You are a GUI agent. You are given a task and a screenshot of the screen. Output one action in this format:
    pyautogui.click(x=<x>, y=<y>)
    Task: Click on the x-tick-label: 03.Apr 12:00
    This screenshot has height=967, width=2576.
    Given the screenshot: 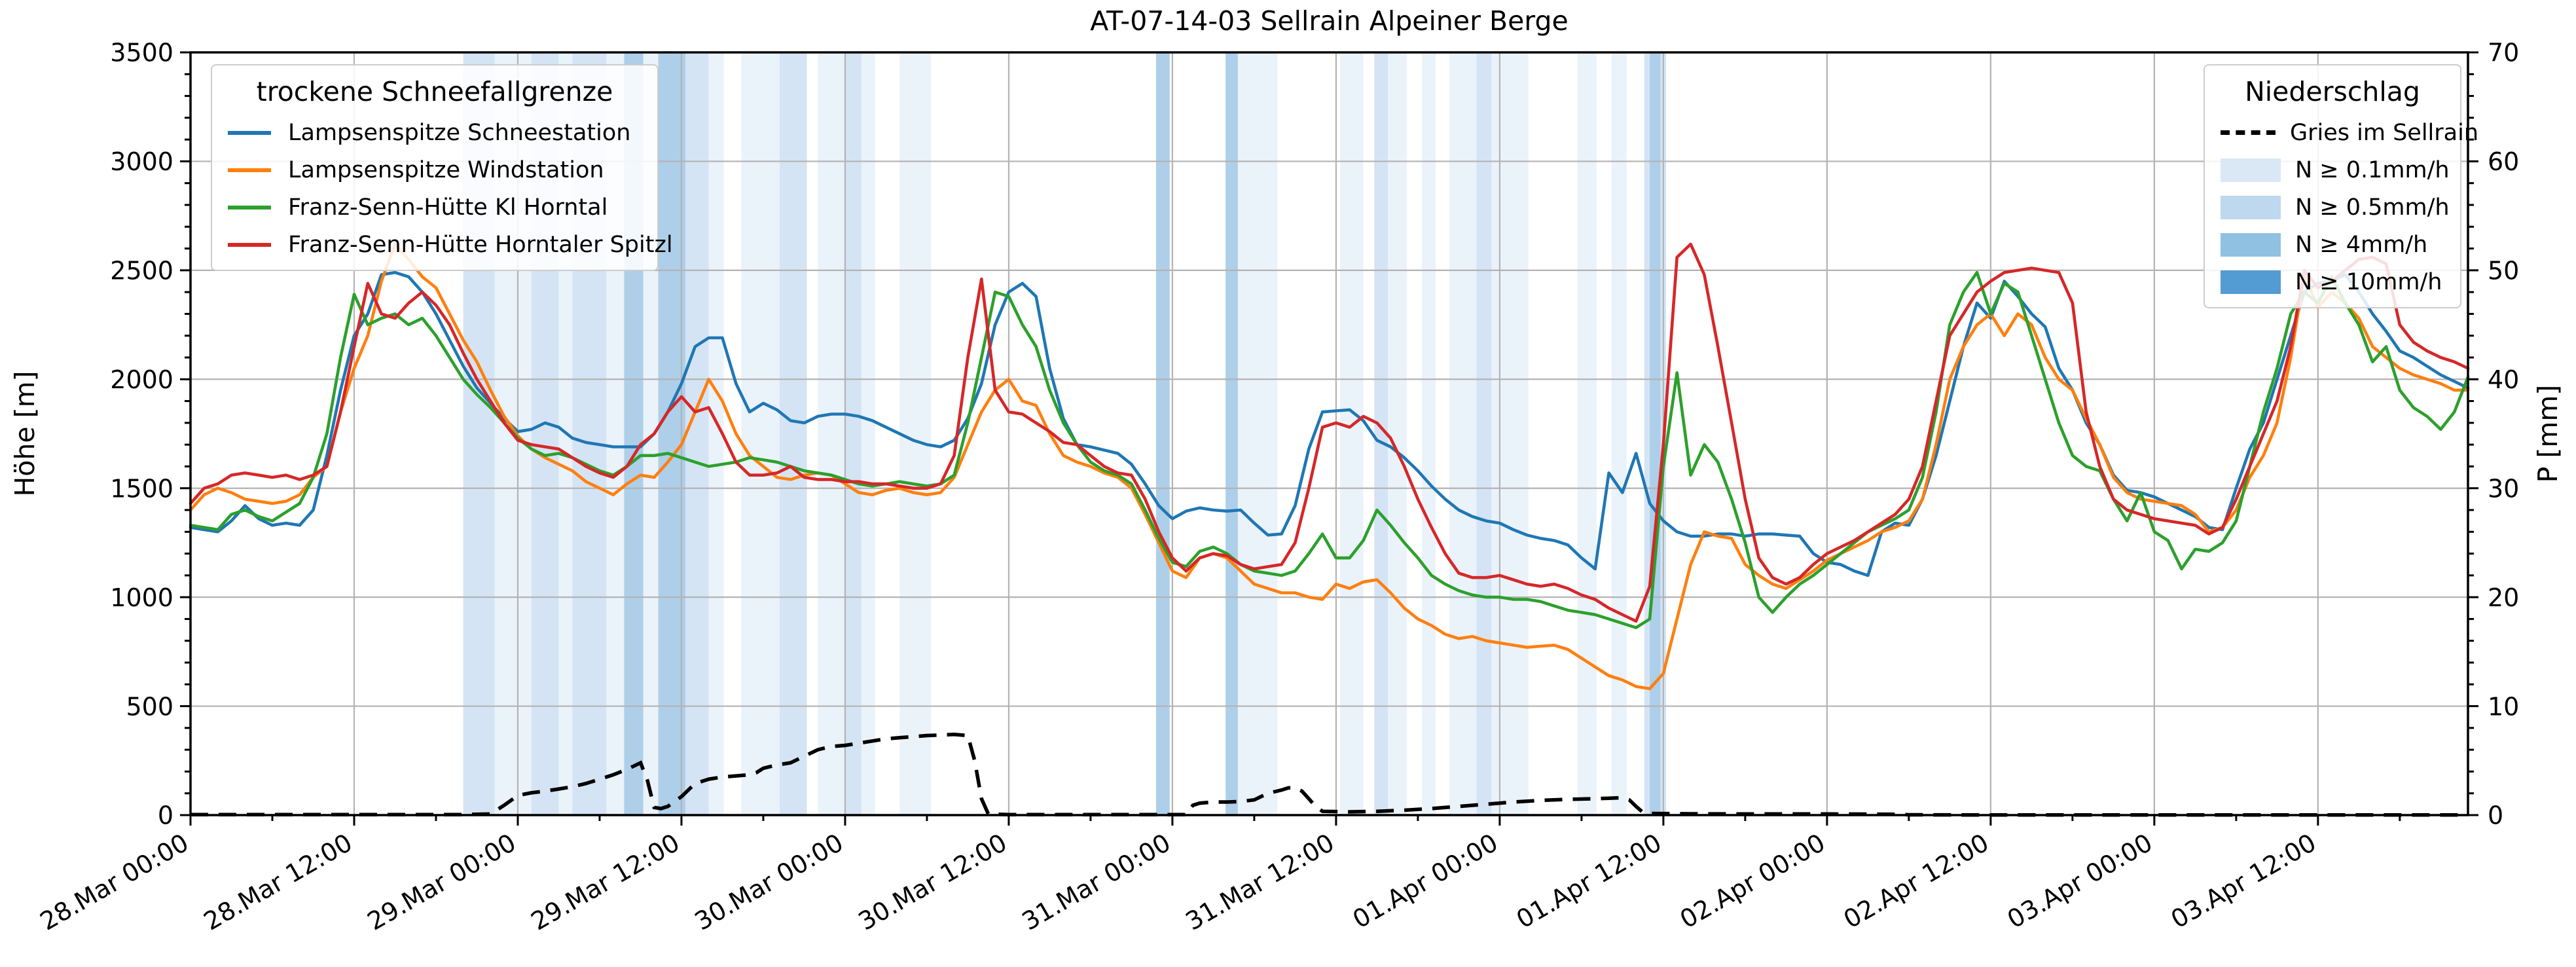 What is the action you would take?
    pyautogui.click(x=2243, y=881)
    